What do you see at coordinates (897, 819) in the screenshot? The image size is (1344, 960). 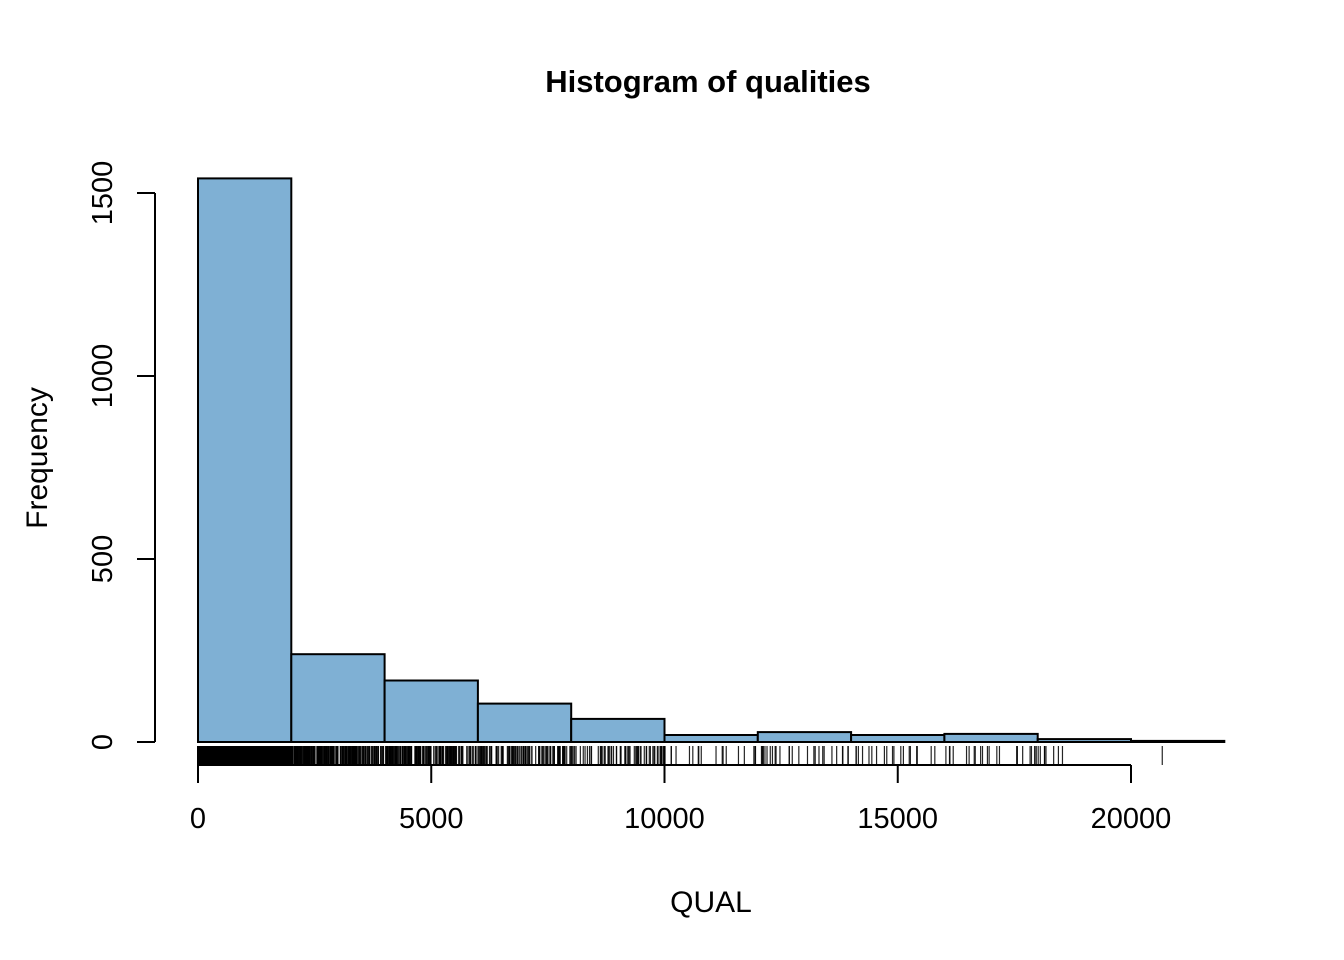 I see `x-tick-label: 15000` at bounding box center [897, 819].